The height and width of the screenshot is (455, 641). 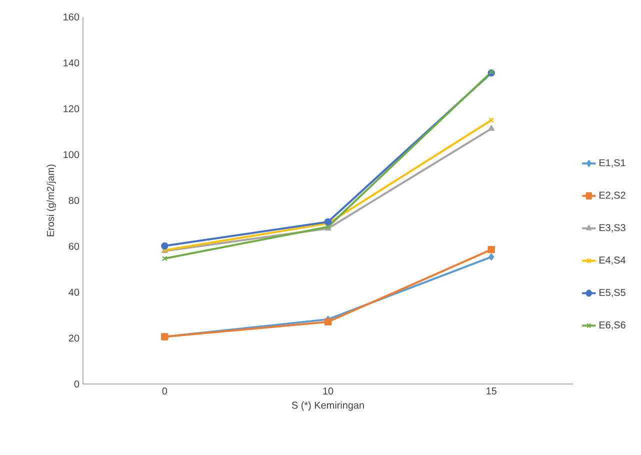 What do you see at coordinates (328, 406) in the screenshot?
I see `x-axis-title: S (*) Kemiringan` at bounding box center [328, 406].